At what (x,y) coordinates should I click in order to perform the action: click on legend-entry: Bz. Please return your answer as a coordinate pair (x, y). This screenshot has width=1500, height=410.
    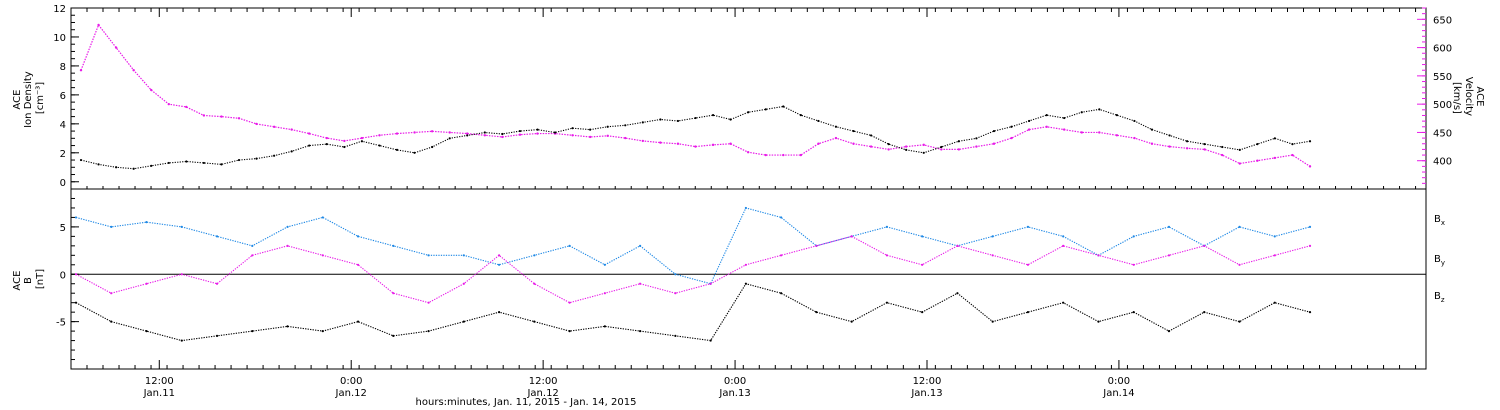
    Looking at the image, I should click on (1439, 297).